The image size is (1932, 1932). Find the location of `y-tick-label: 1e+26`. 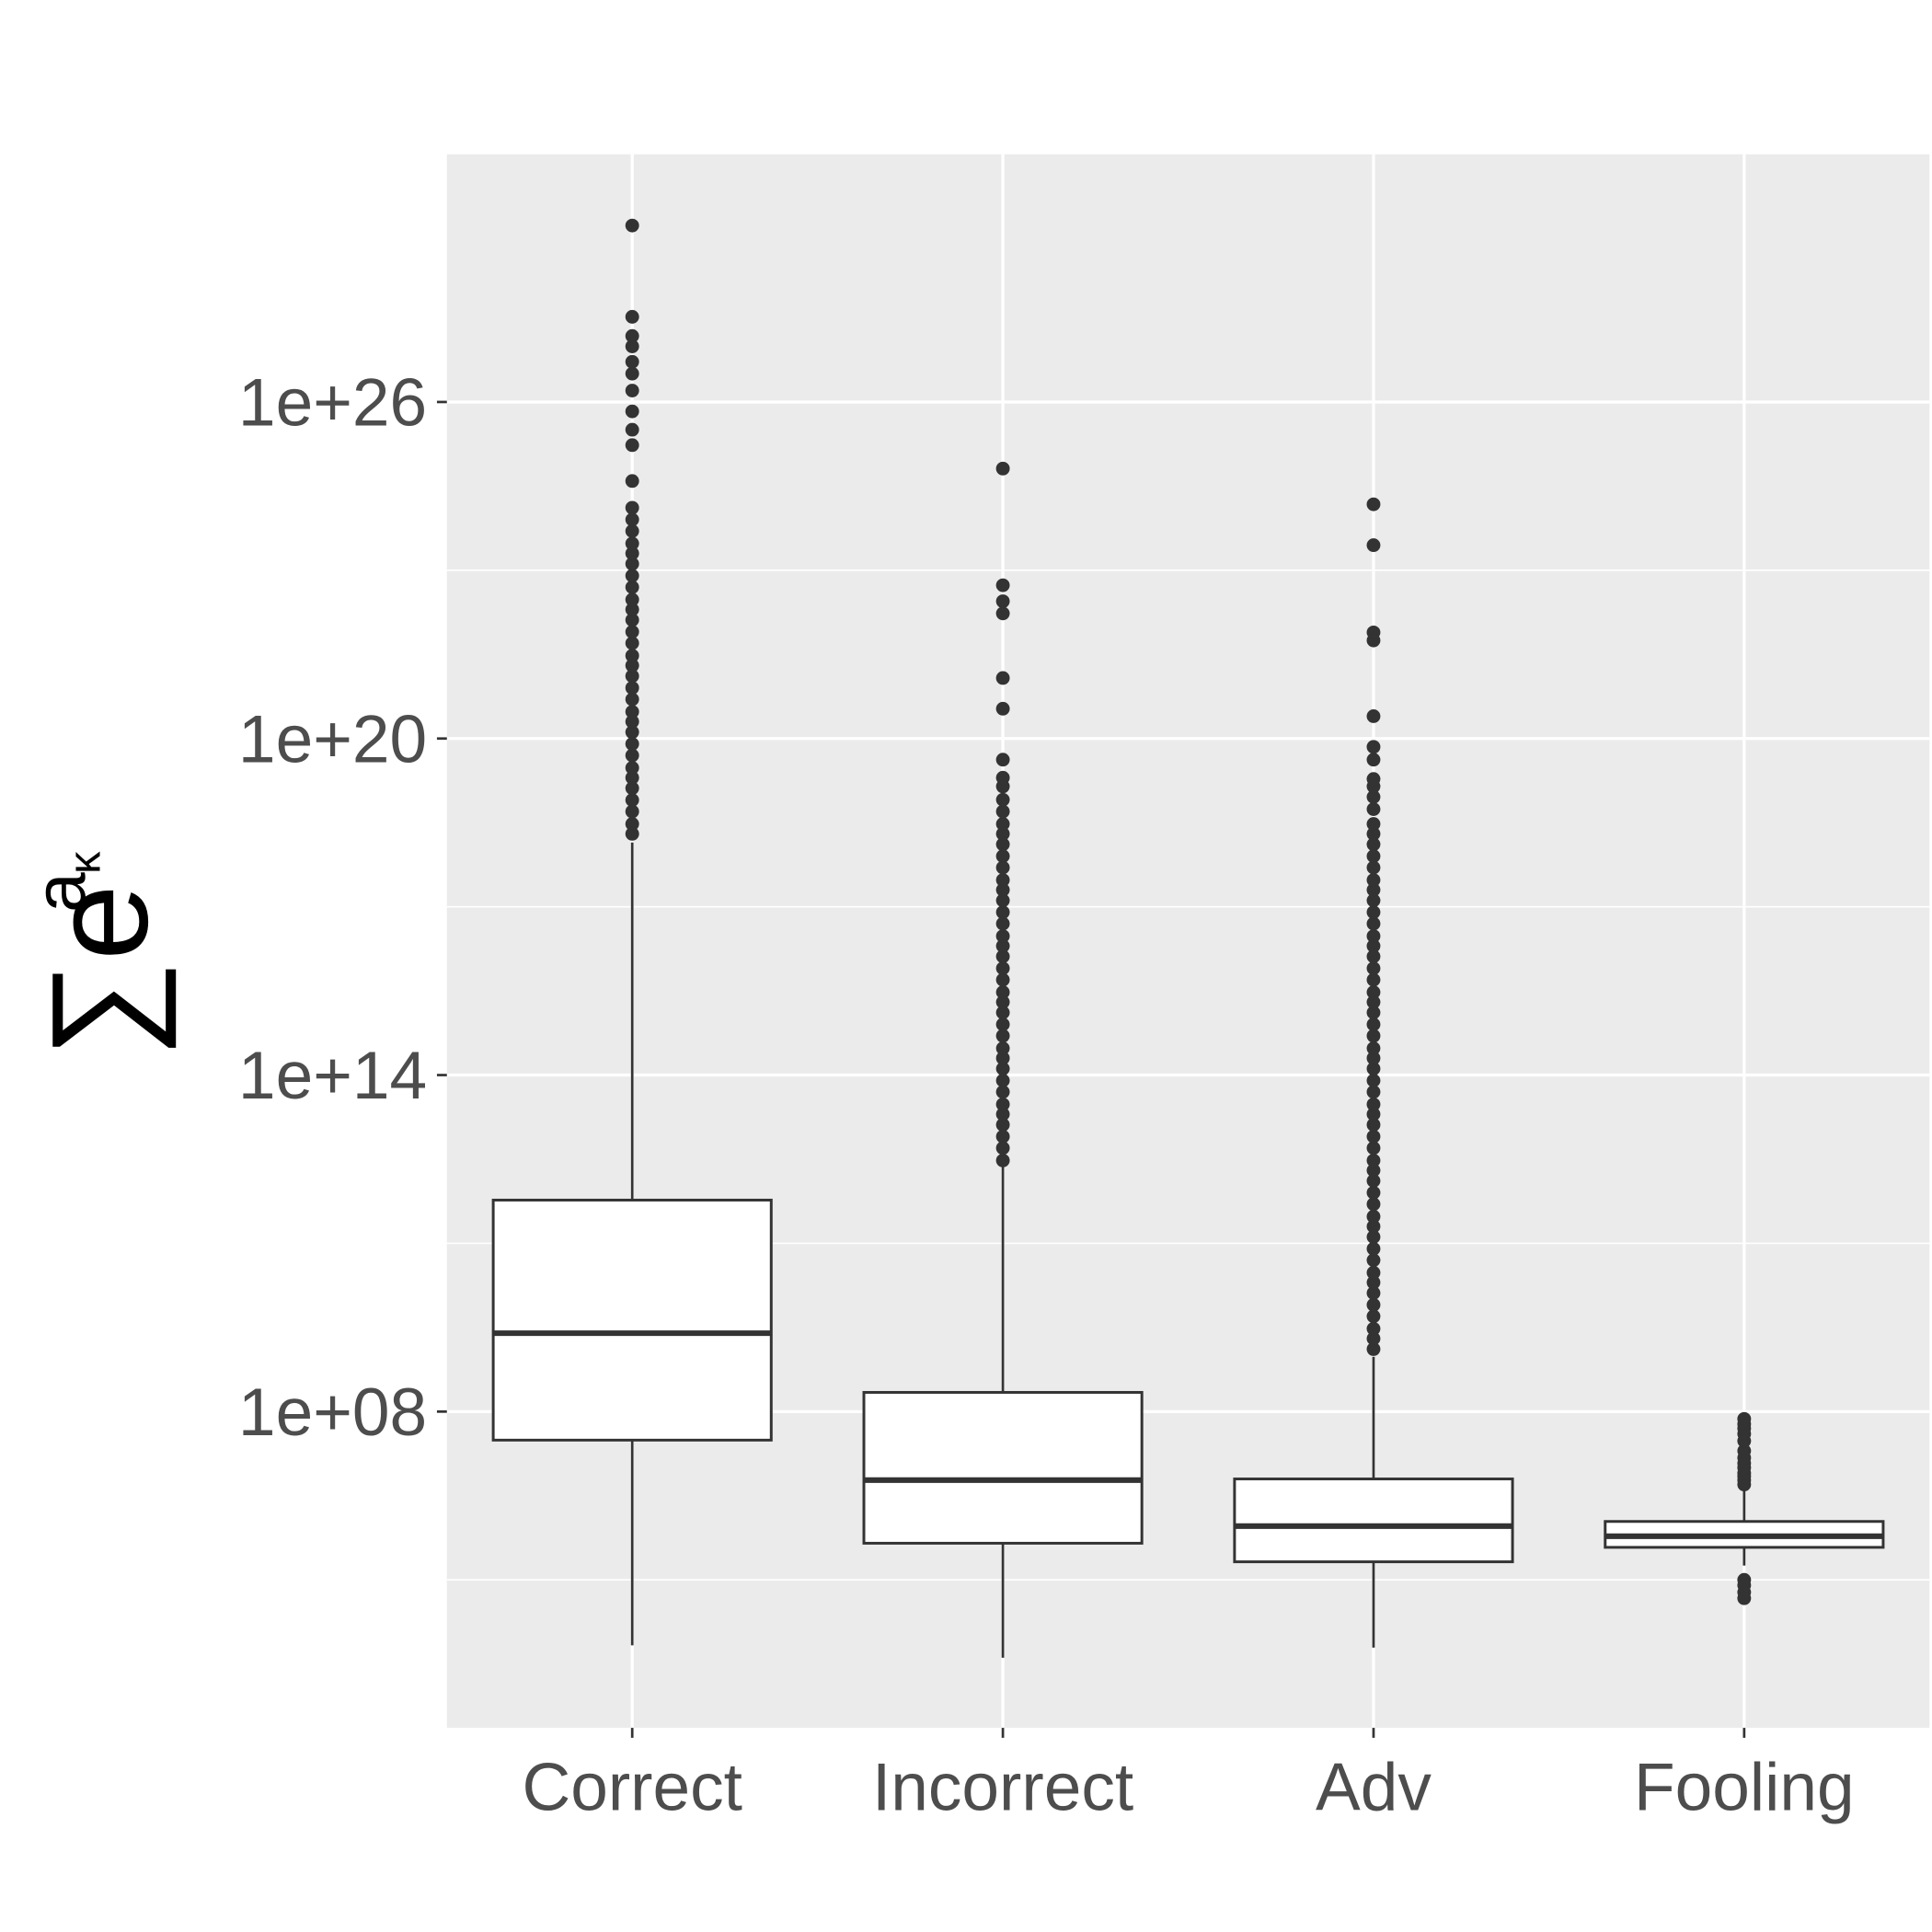

y-tick-label: 1e+26 is located at coordinates (332, 403).